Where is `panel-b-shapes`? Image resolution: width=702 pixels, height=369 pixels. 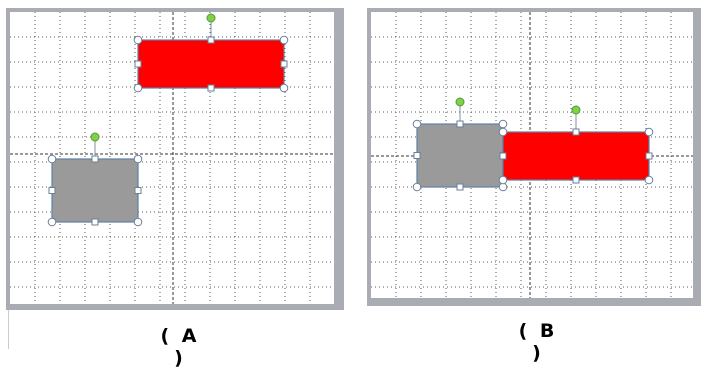
panel-b-shapes is located at coordinates (533, 144).